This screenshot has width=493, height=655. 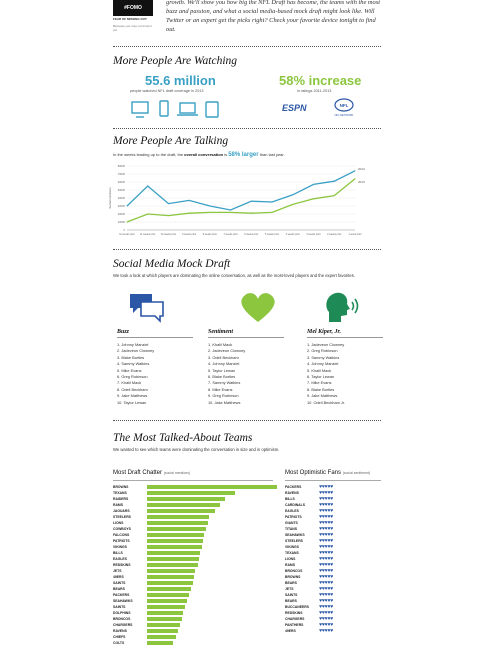 What do you see at coordinates (132, 377) in the screenshot?
I see `list-item: 6. Greg Robinson` at bounding box center [132, 377].